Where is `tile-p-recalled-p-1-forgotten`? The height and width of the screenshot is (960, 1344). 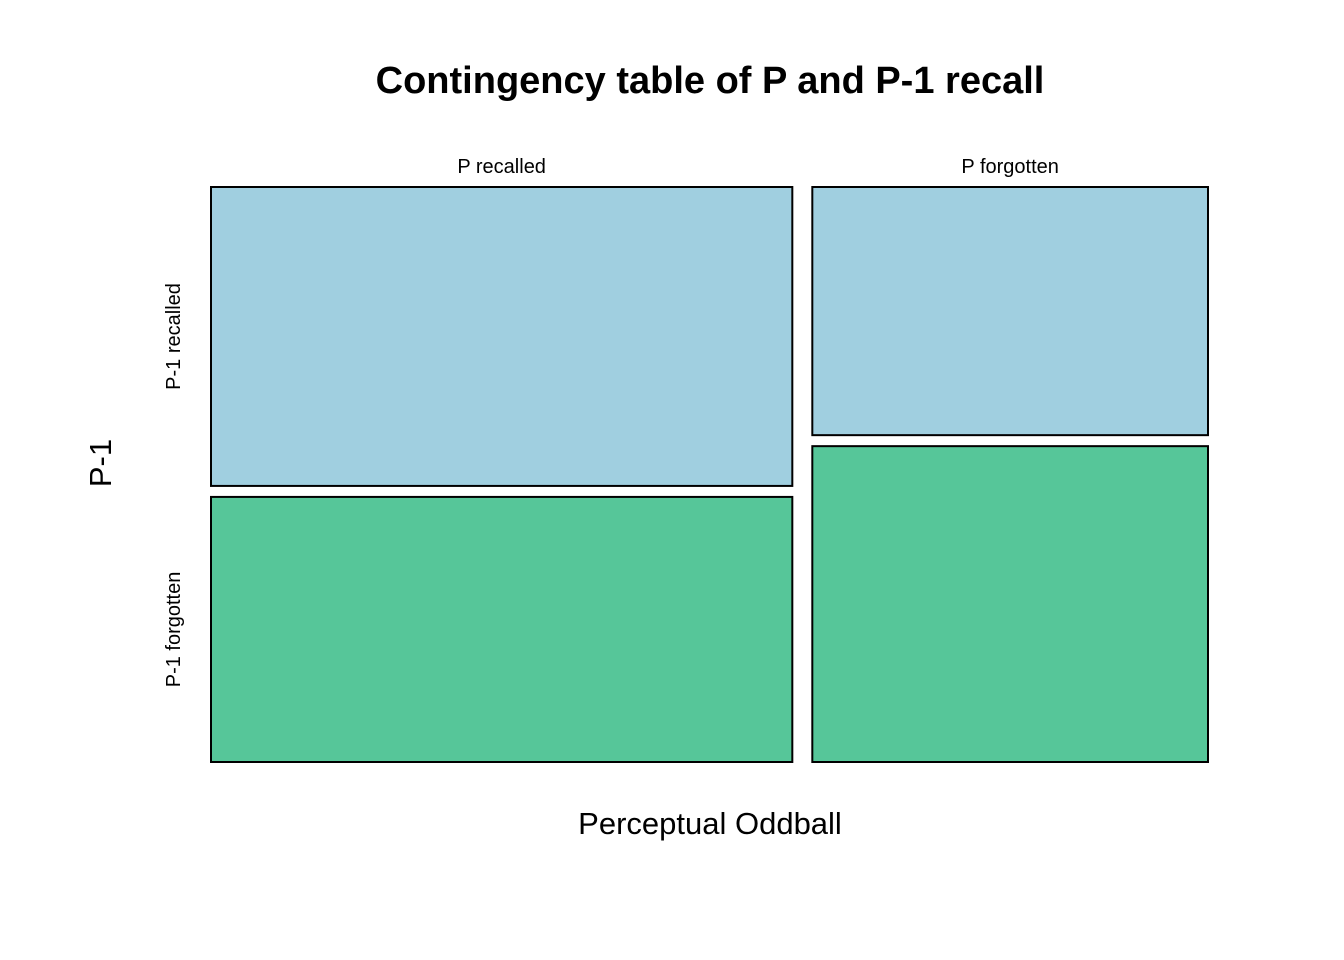
tile-p-recalled-p-1-forgotten is located at coordinates (502, 629).